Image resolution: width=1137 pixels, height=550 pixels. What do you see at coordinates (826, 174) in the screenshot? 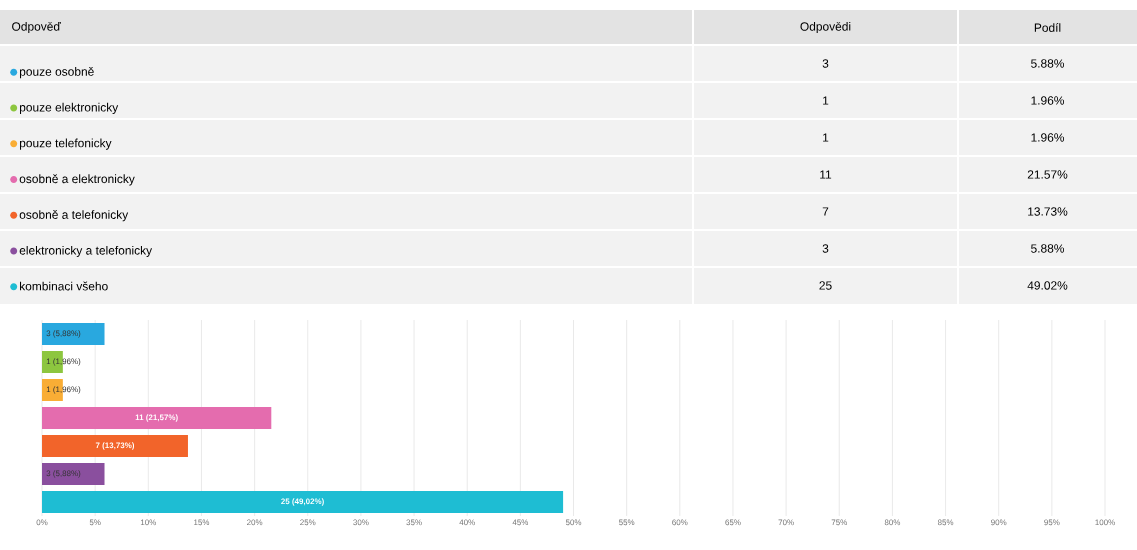
I see `text: 11` at bounding box center [826, 174].